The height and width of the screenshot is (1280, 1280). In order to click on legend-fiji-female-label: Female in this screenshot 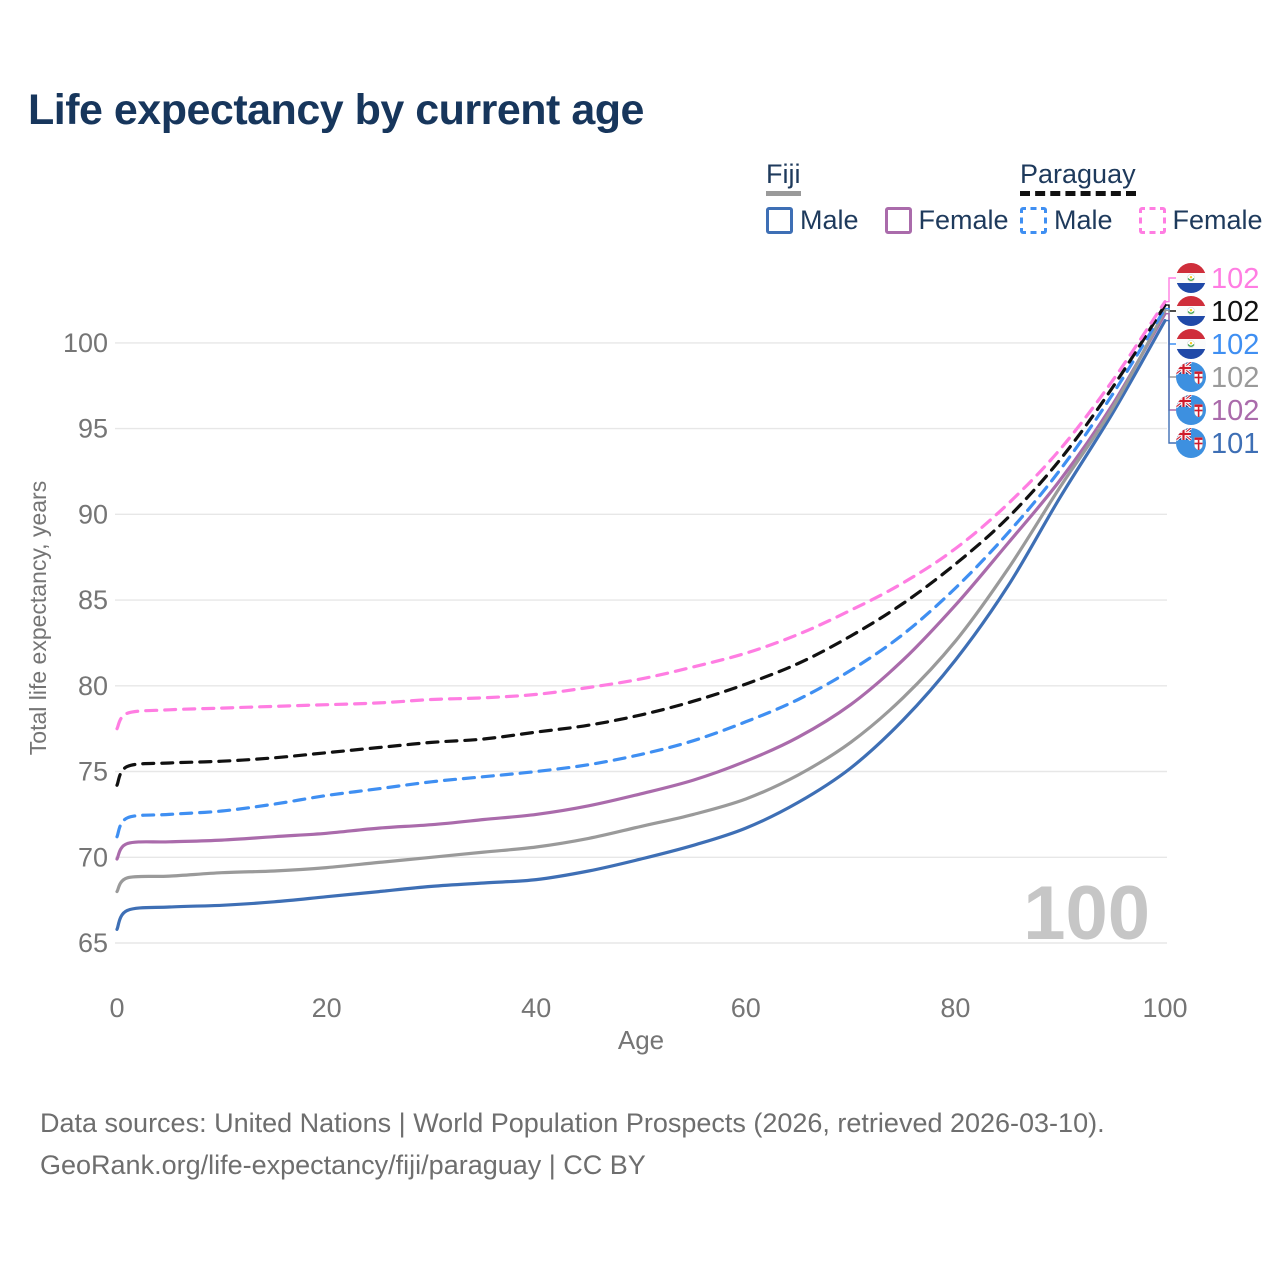, I will do `click(963, 220)`.